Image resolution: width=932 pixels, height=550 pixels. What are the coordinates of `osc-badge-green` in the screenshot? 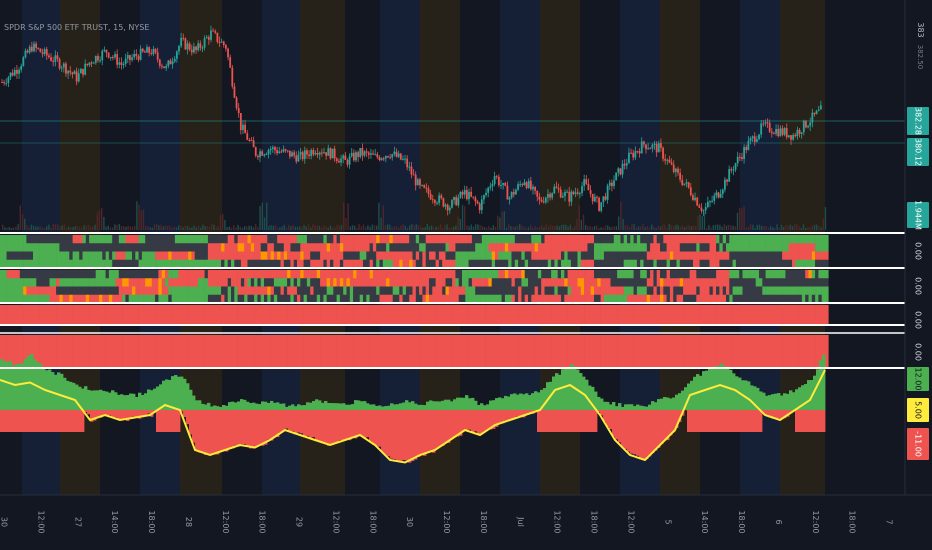 It's located at (918, 379).